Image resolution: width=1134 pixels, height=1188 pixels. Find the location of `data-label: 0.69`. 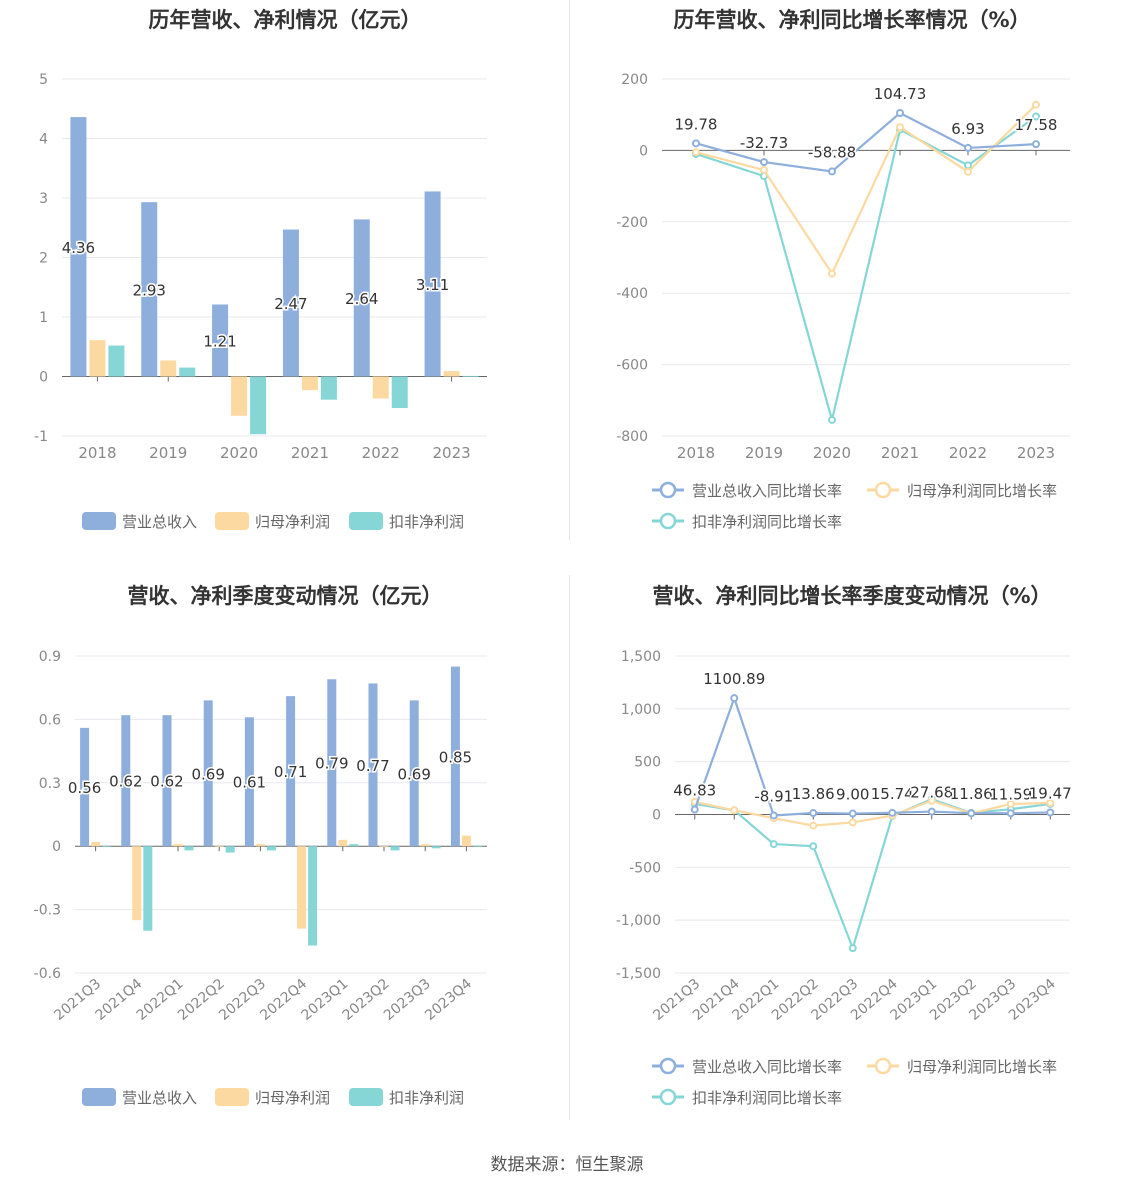

data-label: 0.69 is located at coordinates (413, 774).